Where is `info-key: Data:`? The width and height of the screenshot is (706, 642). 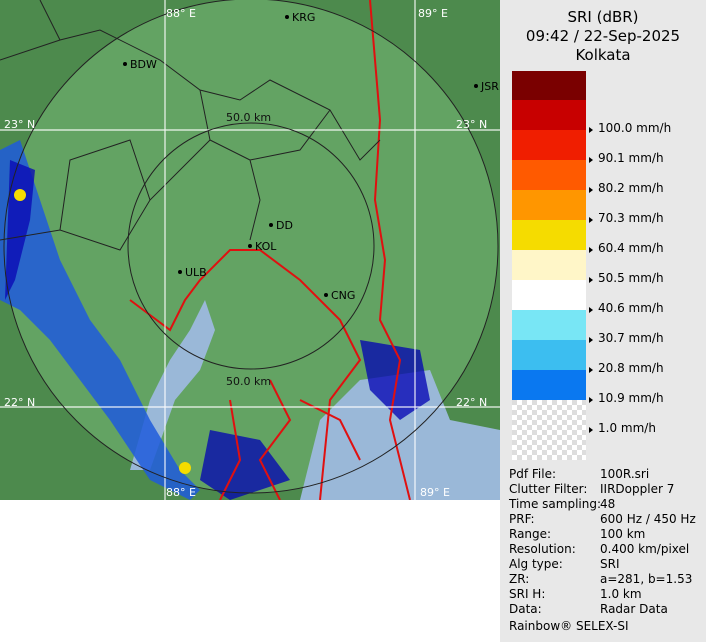 info-key: Data: is located at coordinates (525, 609).